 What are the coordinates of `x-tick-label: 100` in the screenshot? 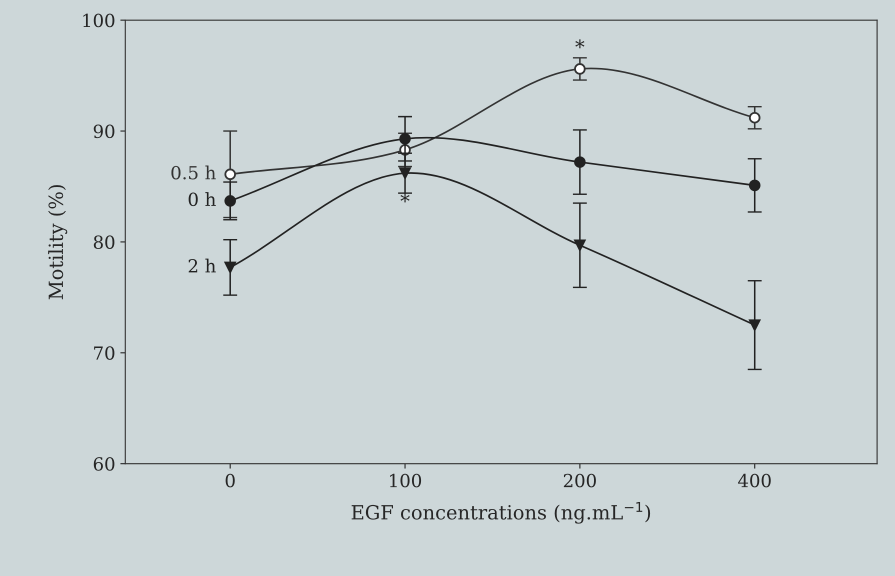 It's located at (406, 481).